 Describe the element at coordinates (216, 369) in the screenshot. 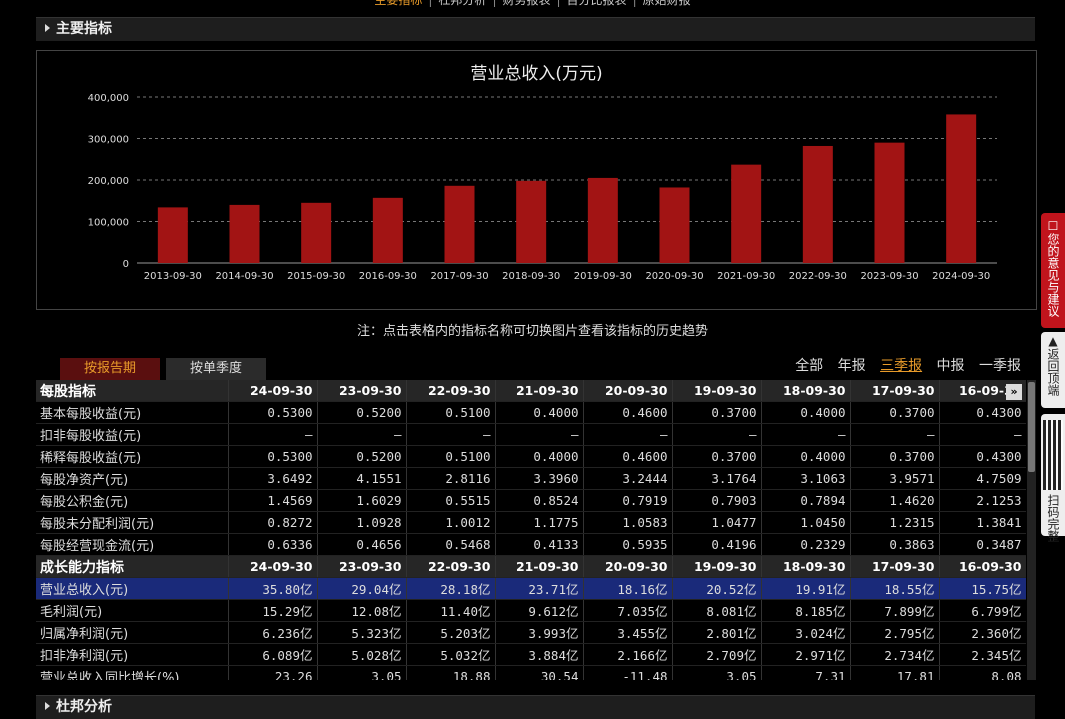

I see `tab-by-quarter: 按单季度` at that location.